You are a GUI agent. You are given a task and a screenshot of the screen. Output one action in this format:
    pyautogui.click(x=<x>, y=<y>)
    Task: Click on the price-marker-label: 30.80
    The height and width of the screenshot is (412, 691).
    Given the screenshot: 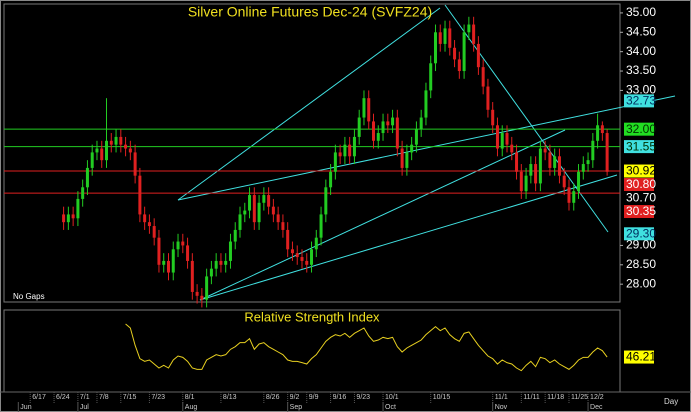 What is the action you would take?
    pyautogui.click(x=641, y=184)
    